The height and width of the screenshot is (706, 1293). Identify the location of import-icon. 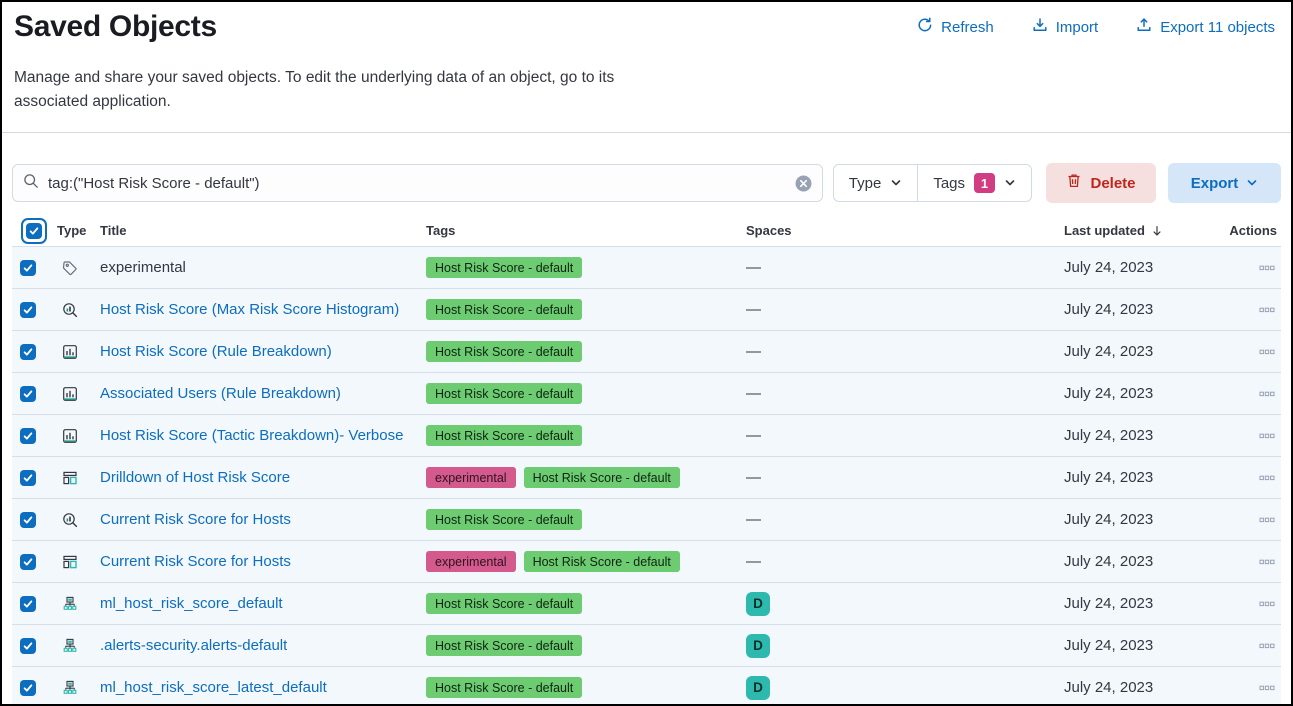
(1040, 27).